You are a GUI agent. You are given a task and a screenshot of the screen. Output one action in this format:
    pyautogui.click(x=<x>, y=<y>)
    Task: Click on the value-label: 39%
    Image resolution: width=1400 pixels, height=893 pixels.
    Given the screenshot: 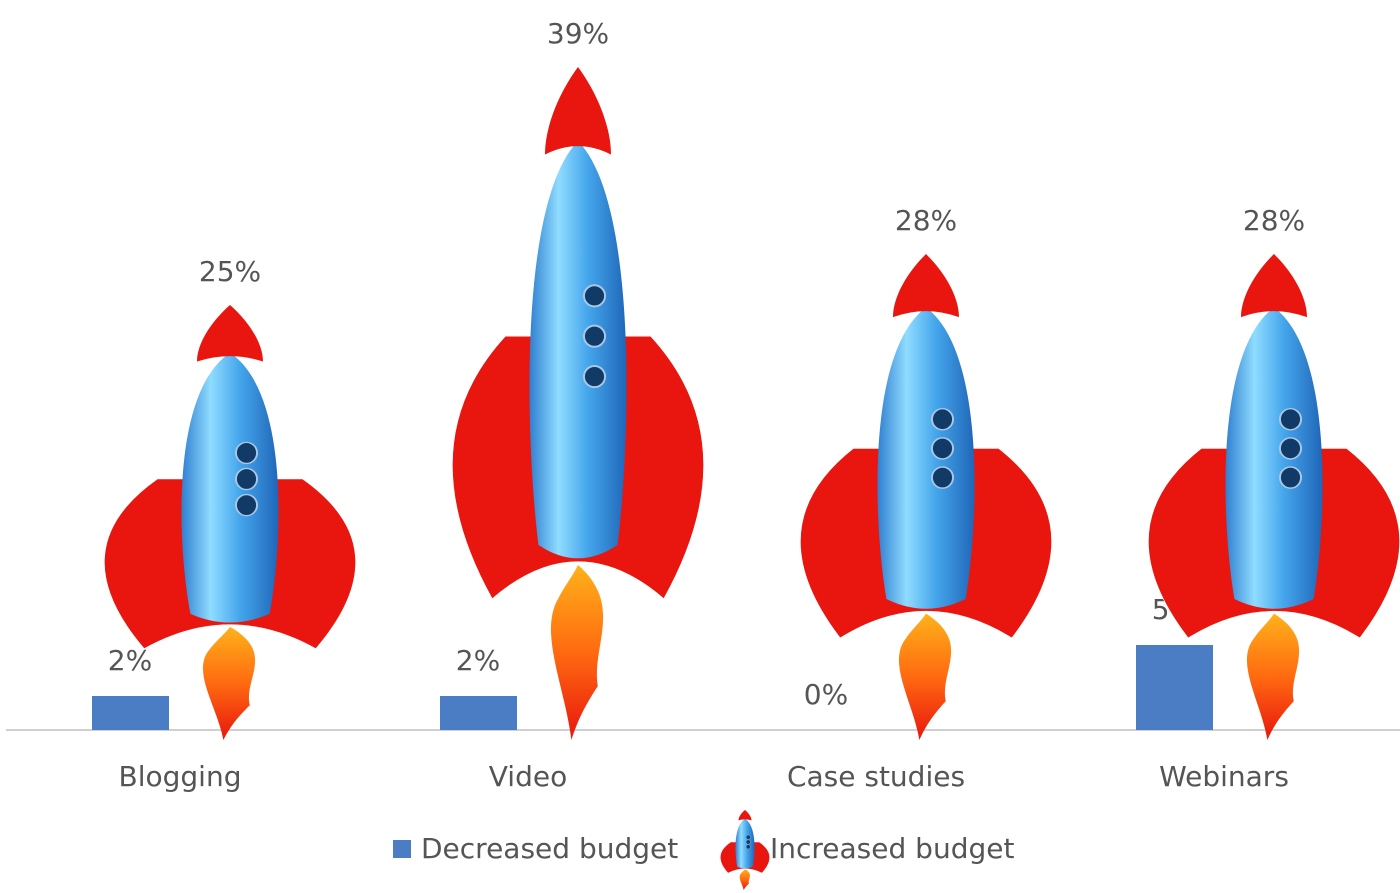 What is the action you would take?
    pyautogui.click(x=578, y=33)
    